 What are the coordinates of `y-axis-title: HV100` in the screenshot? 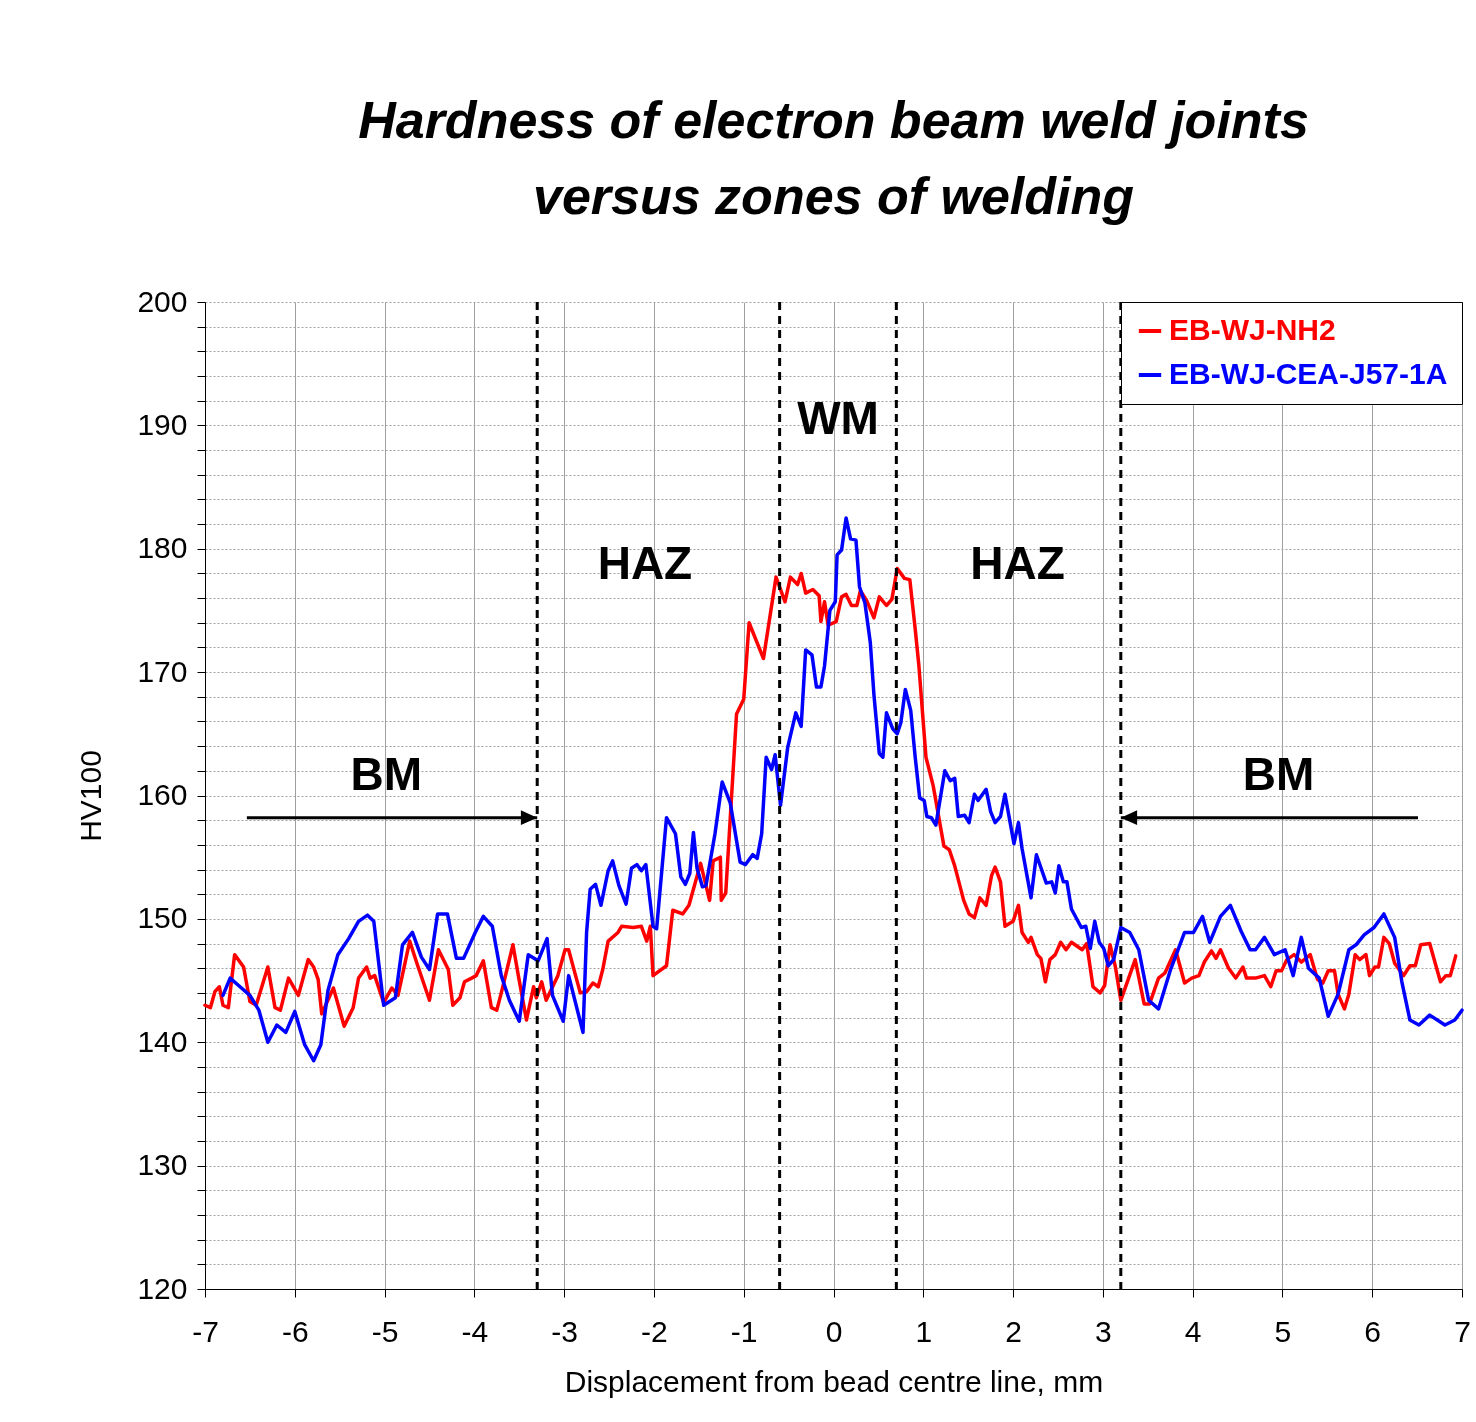 It's located at (91, 796).